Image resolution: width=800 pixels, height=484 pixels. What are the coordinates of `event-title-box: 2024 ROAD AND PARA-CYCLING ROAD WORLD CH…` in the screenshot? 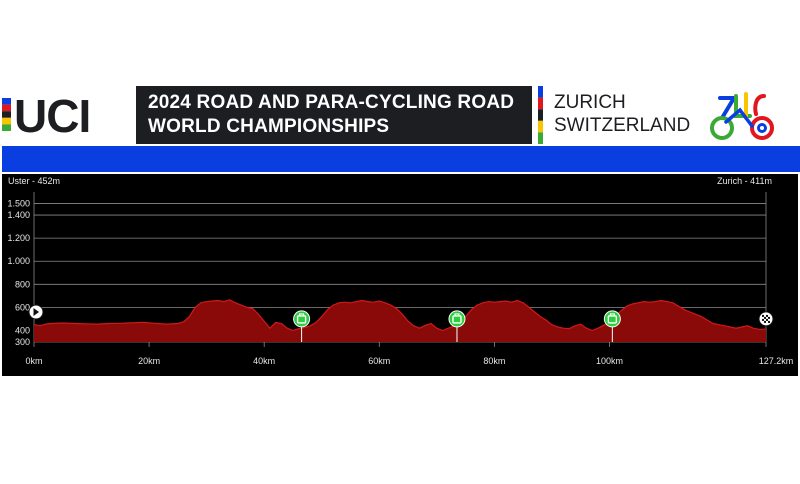 It's located at (334, 115).